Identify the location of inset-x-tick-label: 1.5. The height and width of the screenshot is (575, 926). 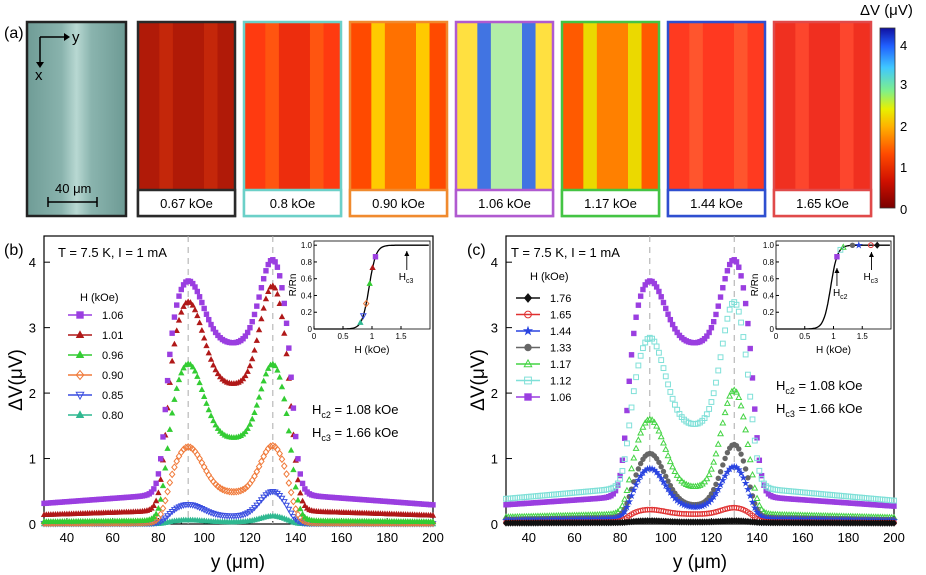
(401, 336).